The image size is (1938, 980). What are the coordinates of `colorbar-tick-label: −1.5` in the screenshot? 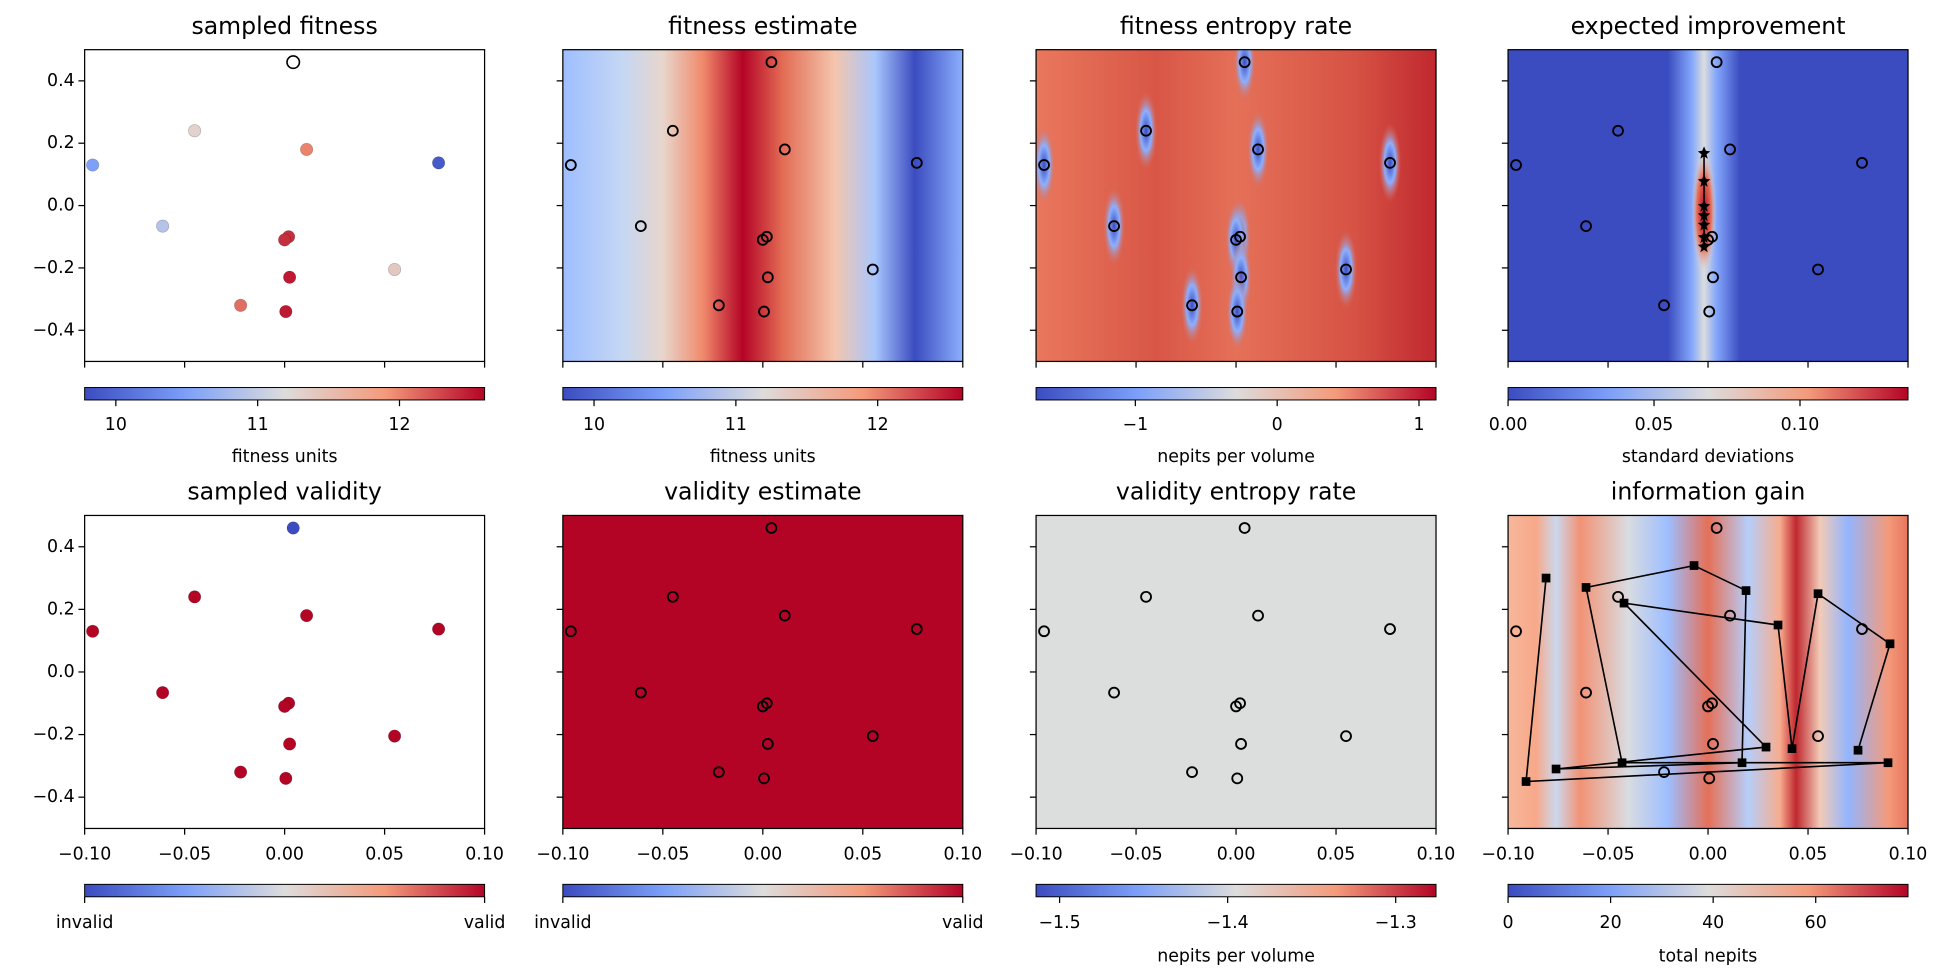 It's located at (1059, 923).